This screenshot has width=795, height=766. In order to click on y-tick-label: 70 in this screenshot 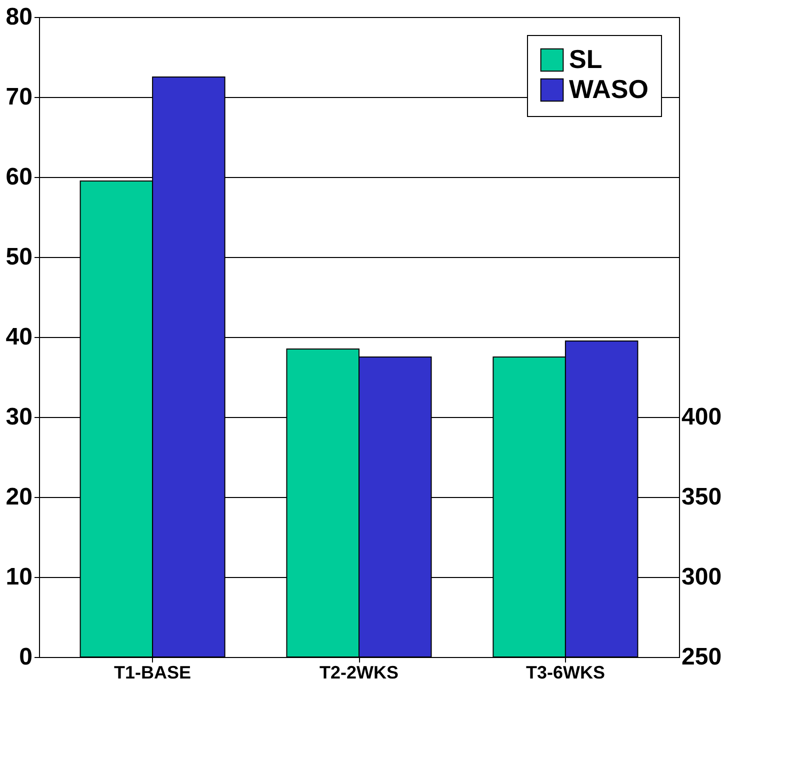, I will do `click(19, 97)`.